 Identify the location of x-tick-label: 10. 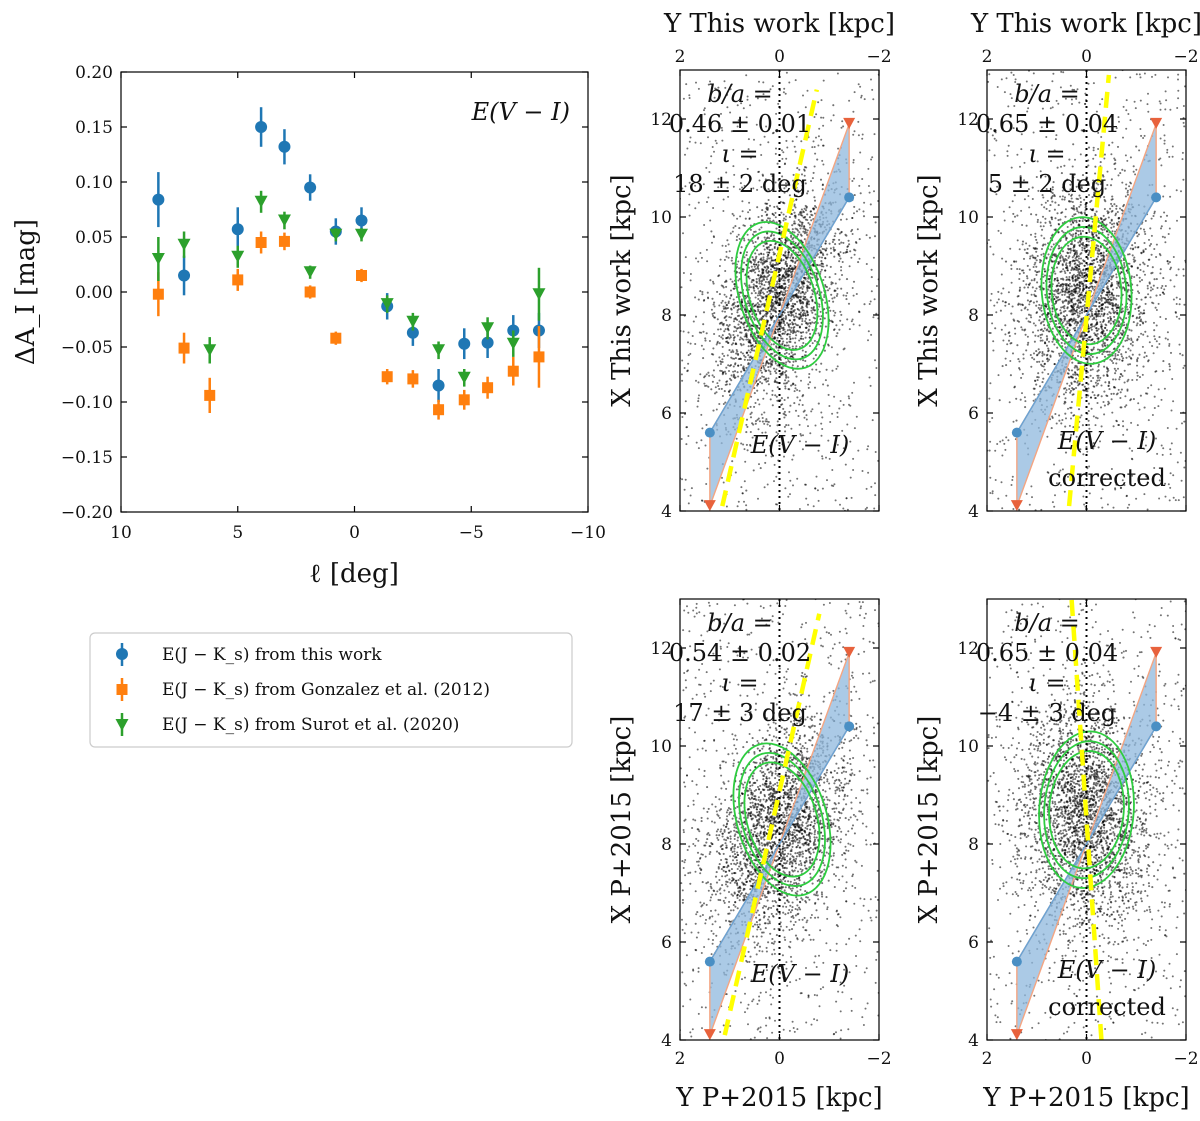
(121, 533).